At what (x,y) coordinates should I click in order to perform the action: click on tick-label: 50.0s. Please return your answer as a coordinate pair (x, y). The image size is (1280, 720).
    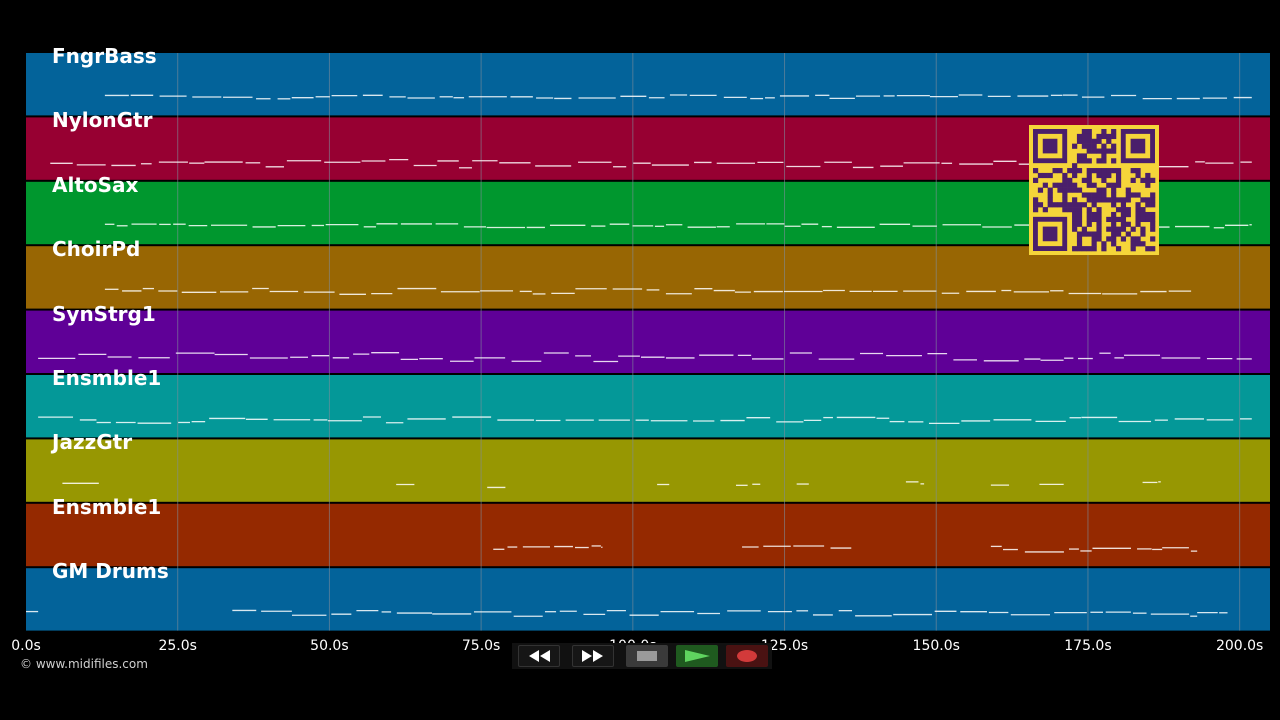
    Looking at the image, I should click on (329, 646).